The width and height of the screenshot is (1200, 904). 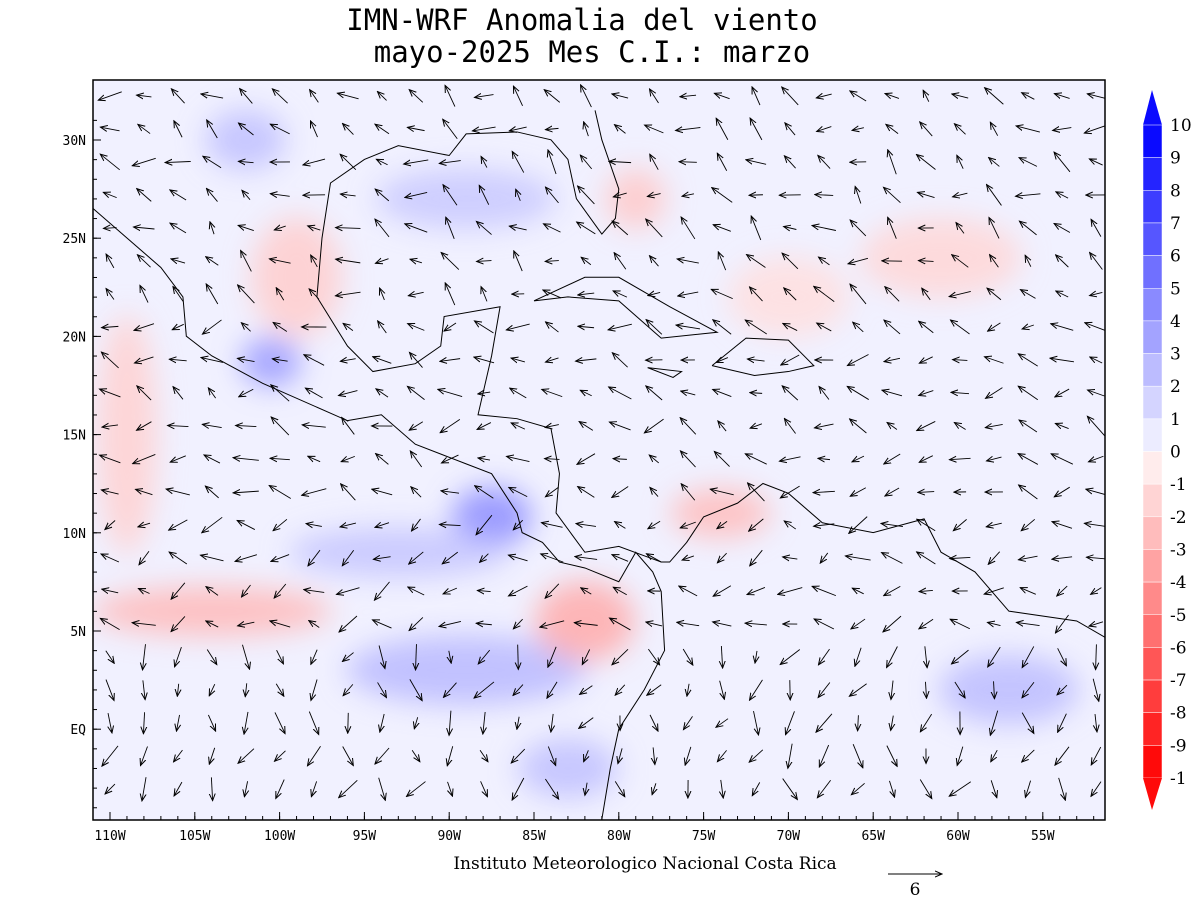 I want to click on title-line: IMN-WRF Anomalia del viento, so click(x=581, y=20).